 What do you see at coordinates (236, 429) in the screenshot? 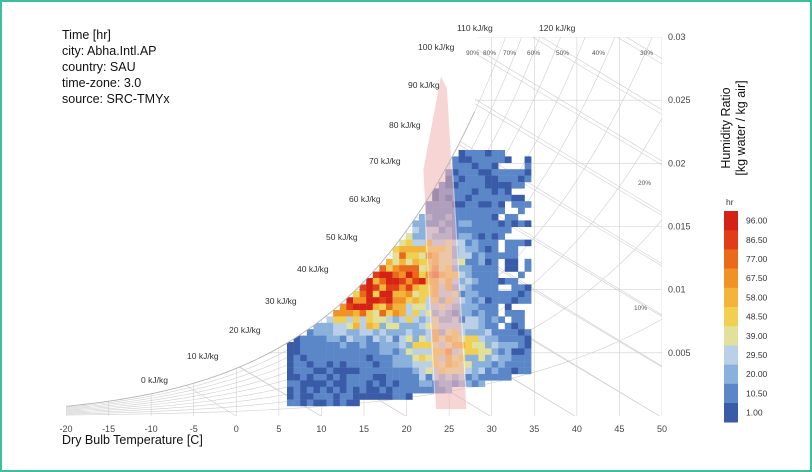
I see `x-tick-label: 0` at bounding box center [236, 429].